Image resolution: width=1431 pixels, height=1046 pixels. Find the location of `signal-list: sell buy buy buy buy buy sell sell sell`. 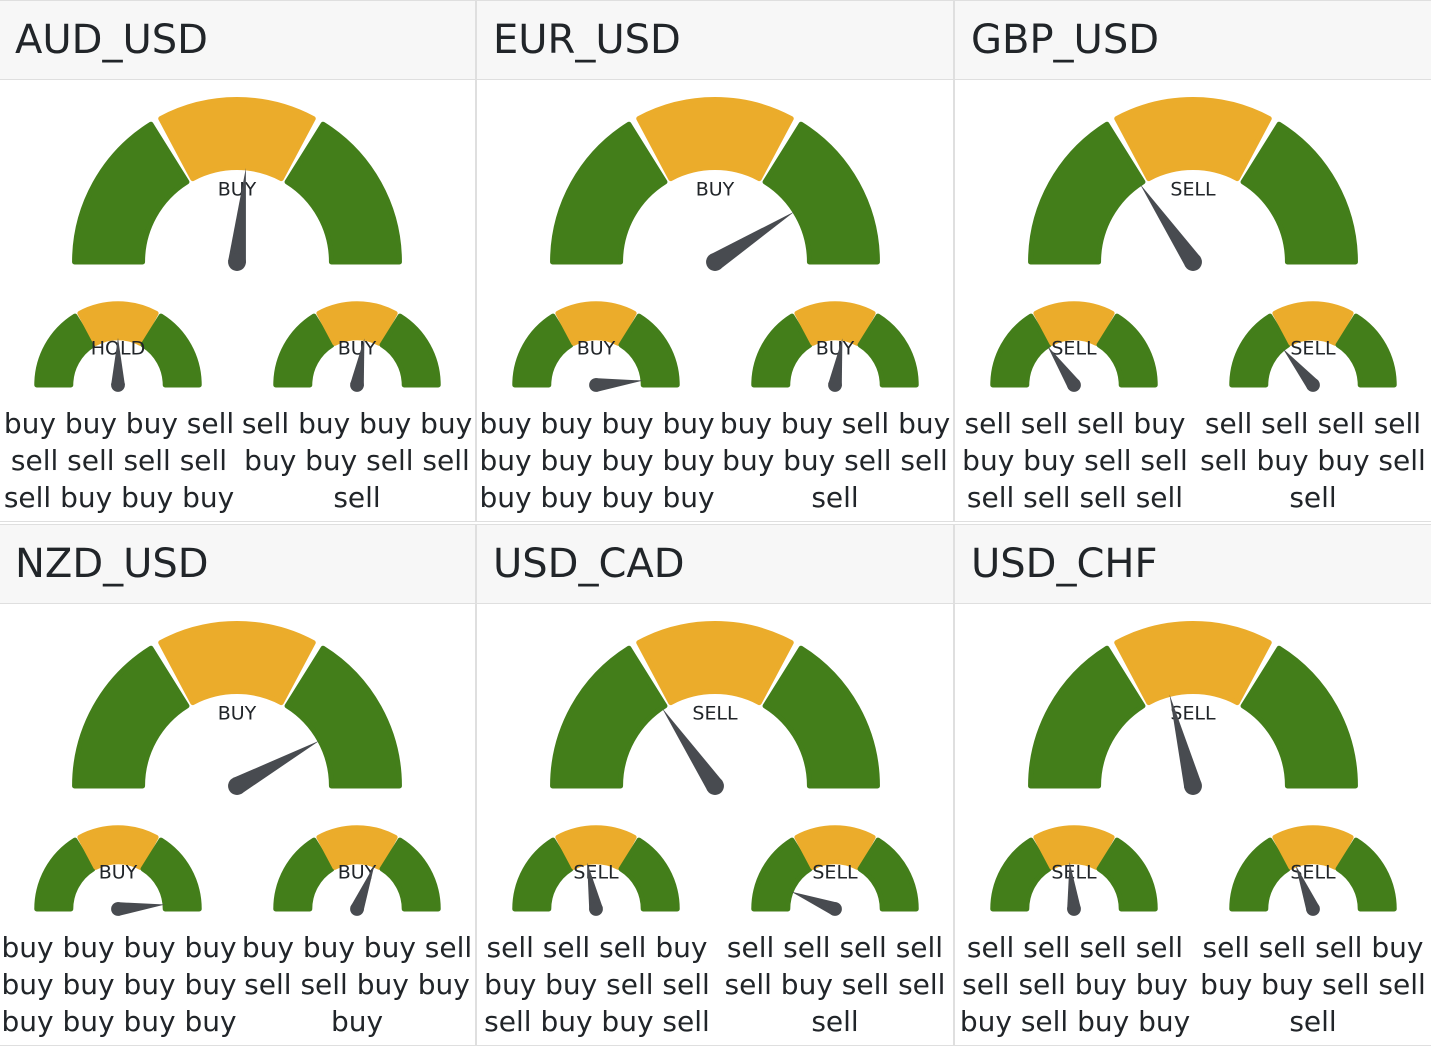

signal-list: sell buy buy buy buy buy sell sell sell is located at coordinates (357, 460).